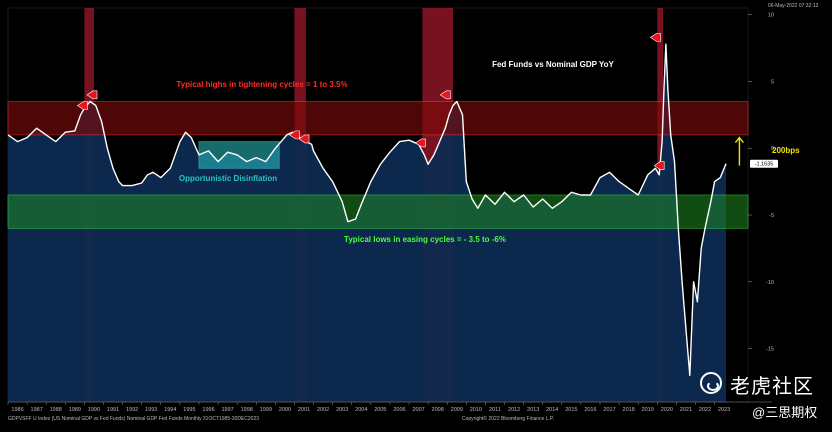  What do you see at coordinates (247, 410) in the screenshot?
I see `x-tick-label: 1998` at bounding box center [247, 410].